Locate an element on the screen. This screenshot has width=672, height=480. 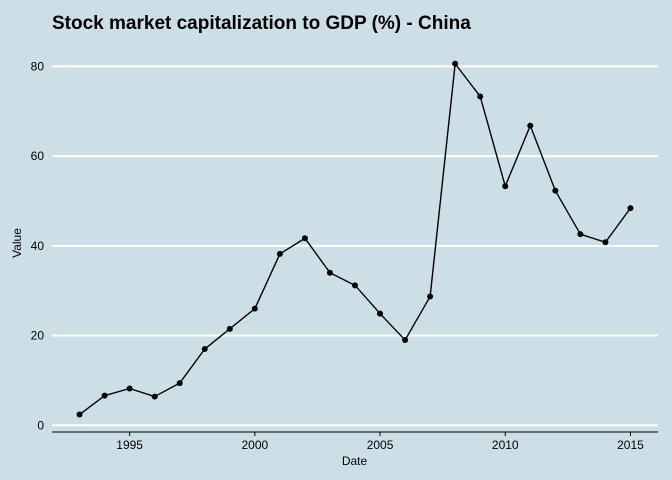
y-axis-title: Value is located at coordinates (17, 243).